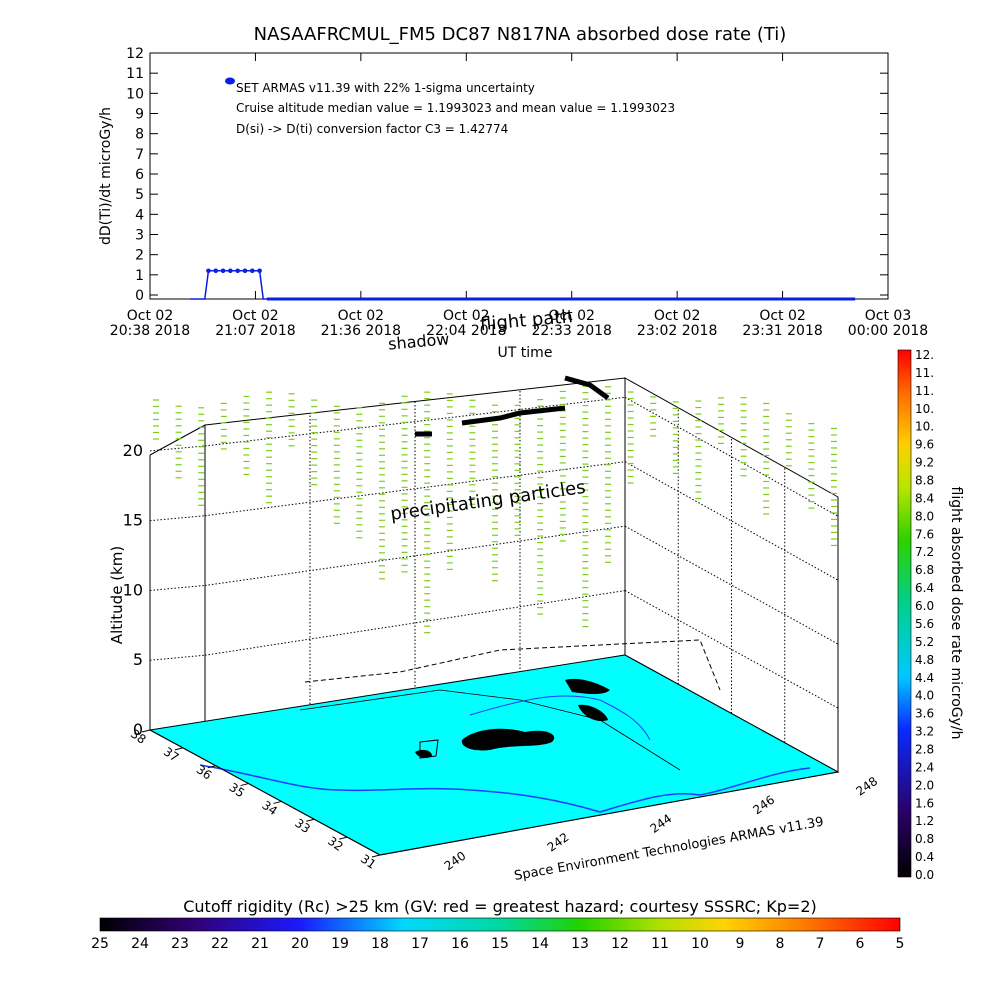 The height and width of the screenshot is (1000, 1000). Describe the element at coordinates (133, 450) in the screenshot. I see `altitude-tick-label: 20` at that location.